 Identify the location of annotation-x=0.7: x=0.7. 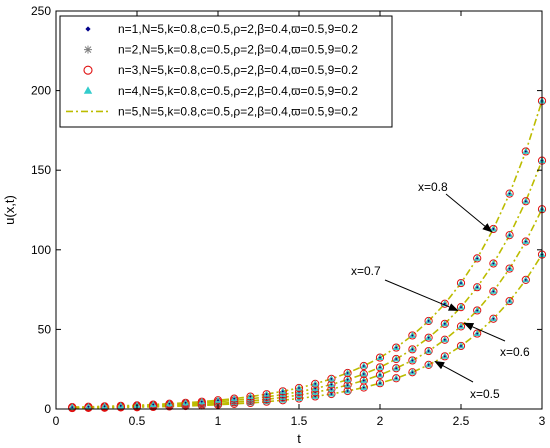
(405, 287).